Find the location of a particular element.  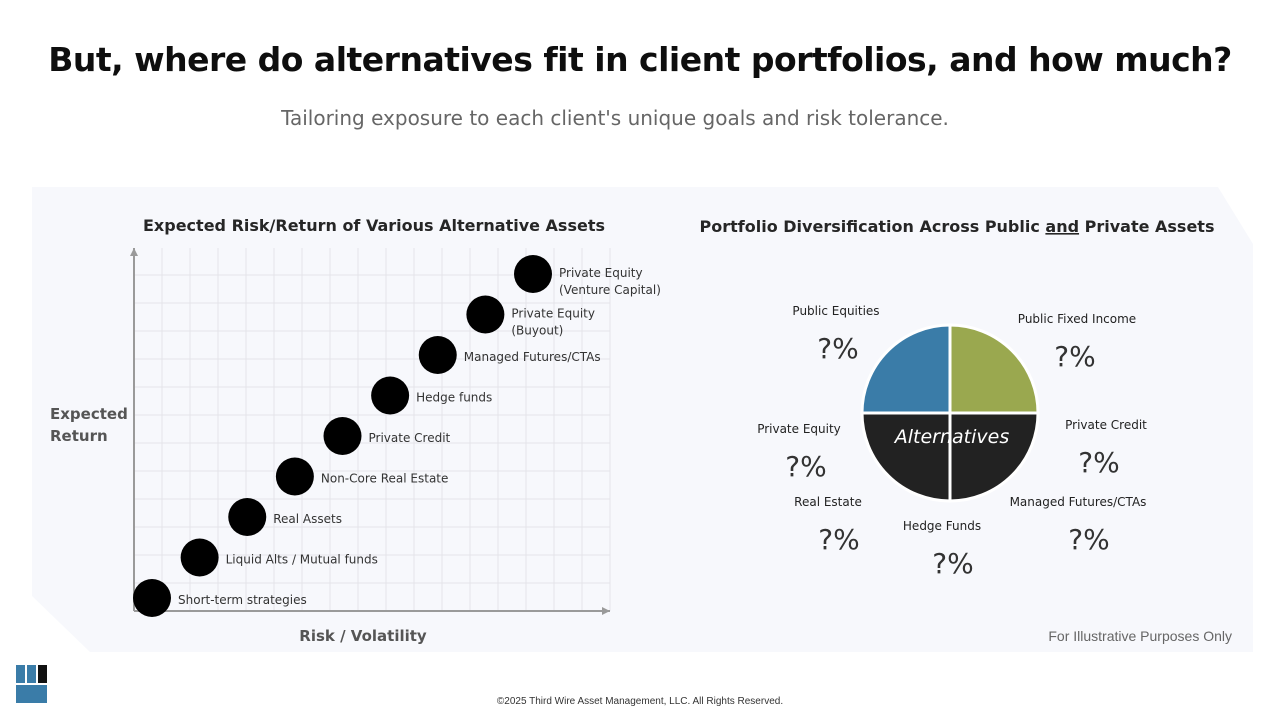

scatter-point-label: Private Equity (Buyout) is located at coordinates (553, 322).